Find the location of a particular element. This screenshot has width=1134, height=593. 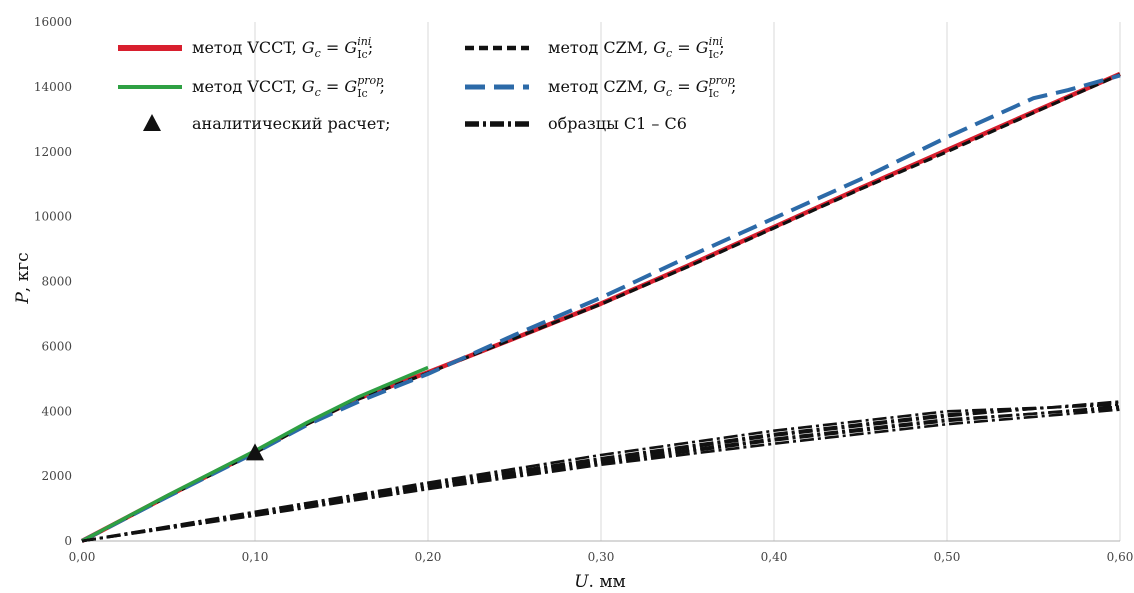

legend-marker-triangle is located at coordinates (152, 122).